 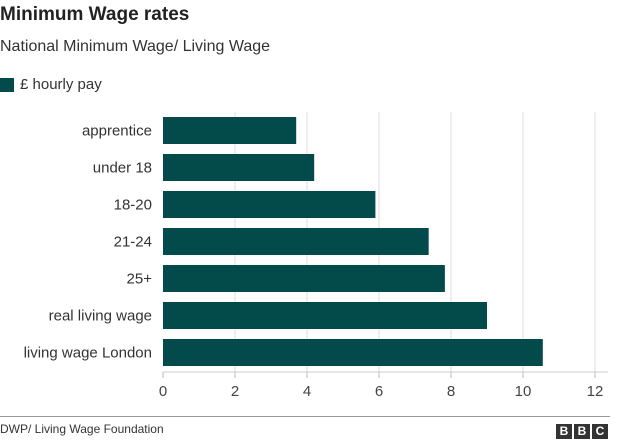 What do you see at coordinates (595, 391) in the screenshot?
I see `x-tick-label: 12` at bounding box center [595, 391].